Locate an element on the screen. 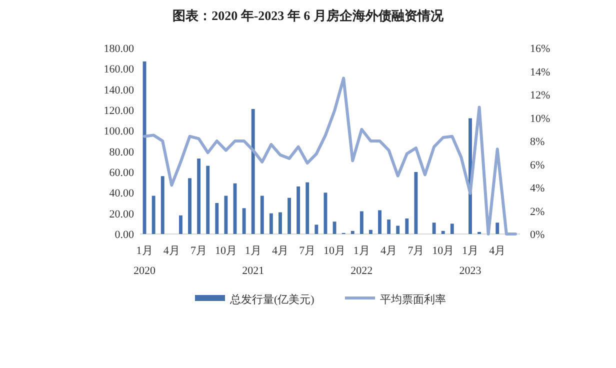  y-tick-label: 120.00 is located at coordinates (119, 111).